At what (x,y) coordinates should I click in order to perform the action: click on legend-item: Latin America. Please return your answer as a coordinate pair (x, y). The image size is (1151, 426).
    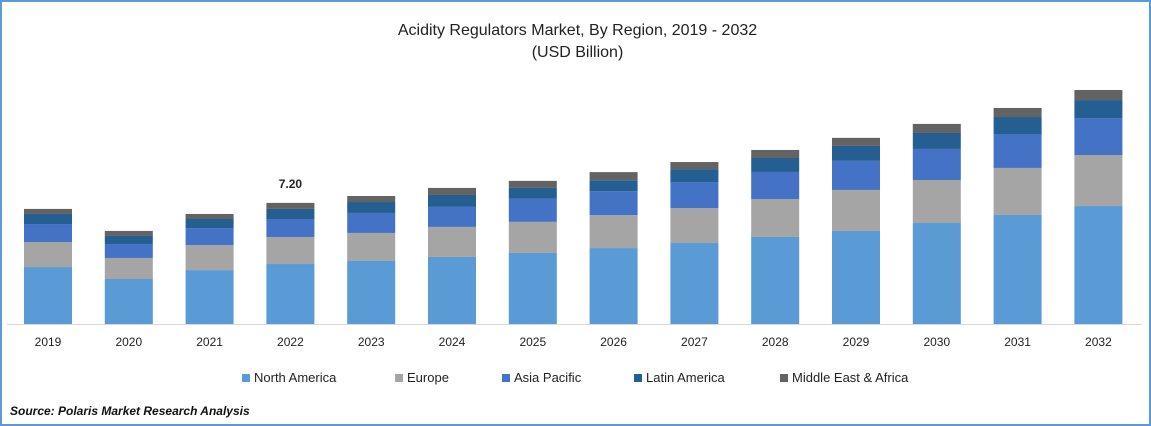
    Looking at the image, I should click on (679, 377).